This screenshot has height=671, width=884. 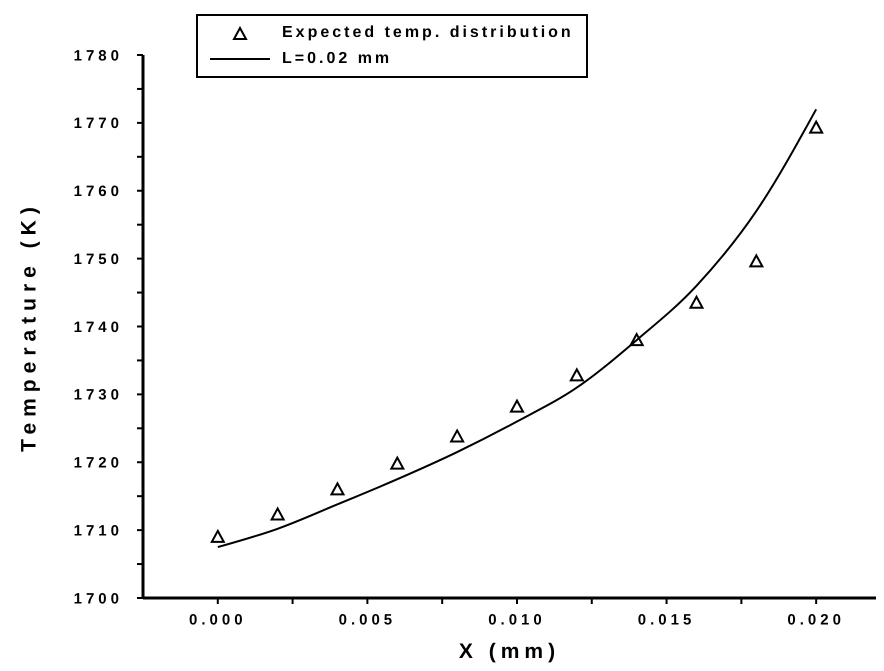 I want to click on x-tick-label: 0.000, so click(x=218, y=620).